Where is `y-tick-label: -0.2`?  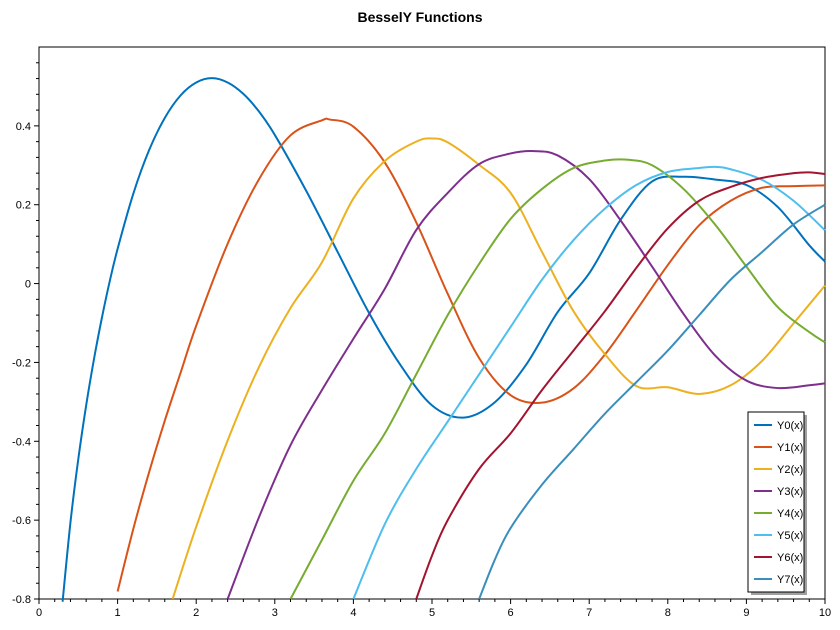
y-tick-label: -0.2 is located at coordinates (21, 363).